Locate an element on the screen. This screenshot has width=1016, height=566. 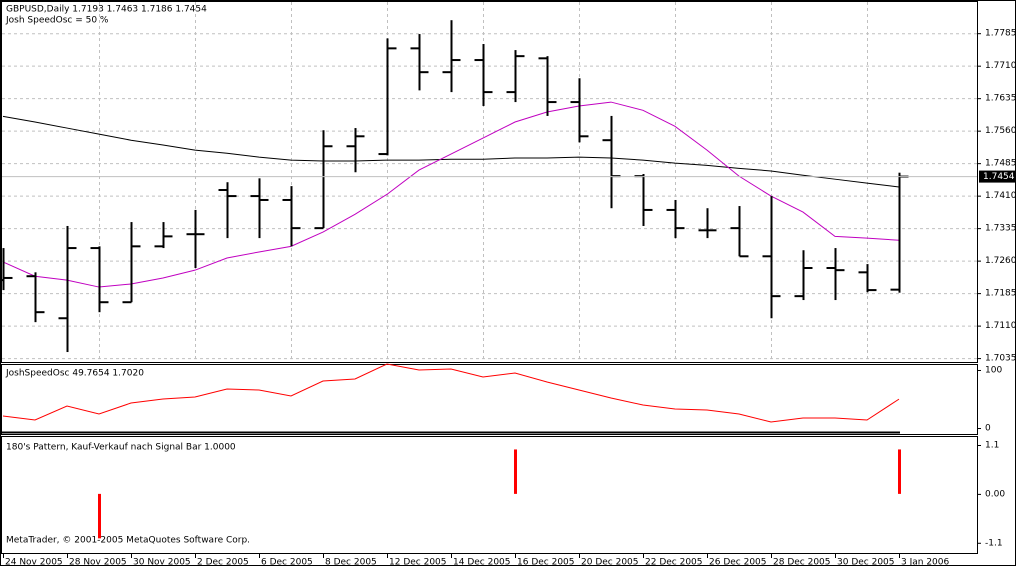
x-tick-label: 22 Dec 2005 is located at coordinates (674, 562).